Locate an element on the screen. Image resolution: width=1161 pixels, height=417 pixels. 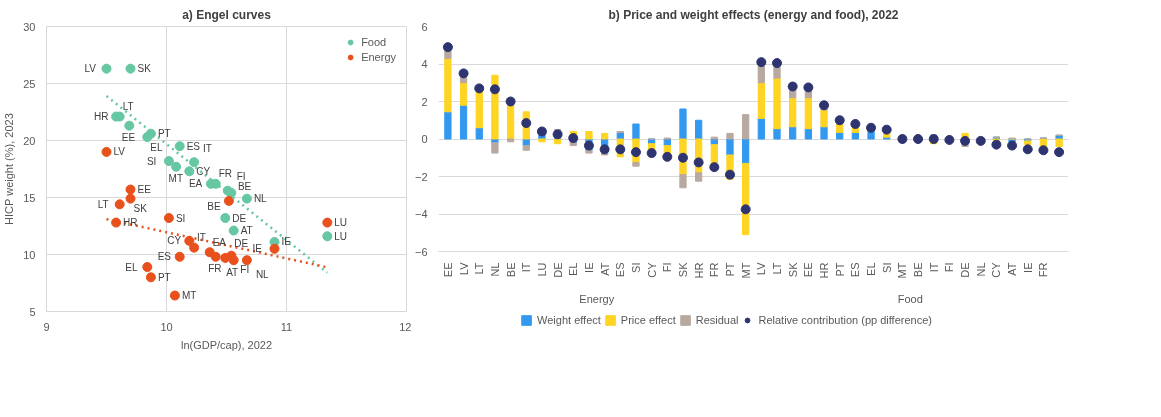
y-tick-label: 2 is located at coordinates (424, 101).